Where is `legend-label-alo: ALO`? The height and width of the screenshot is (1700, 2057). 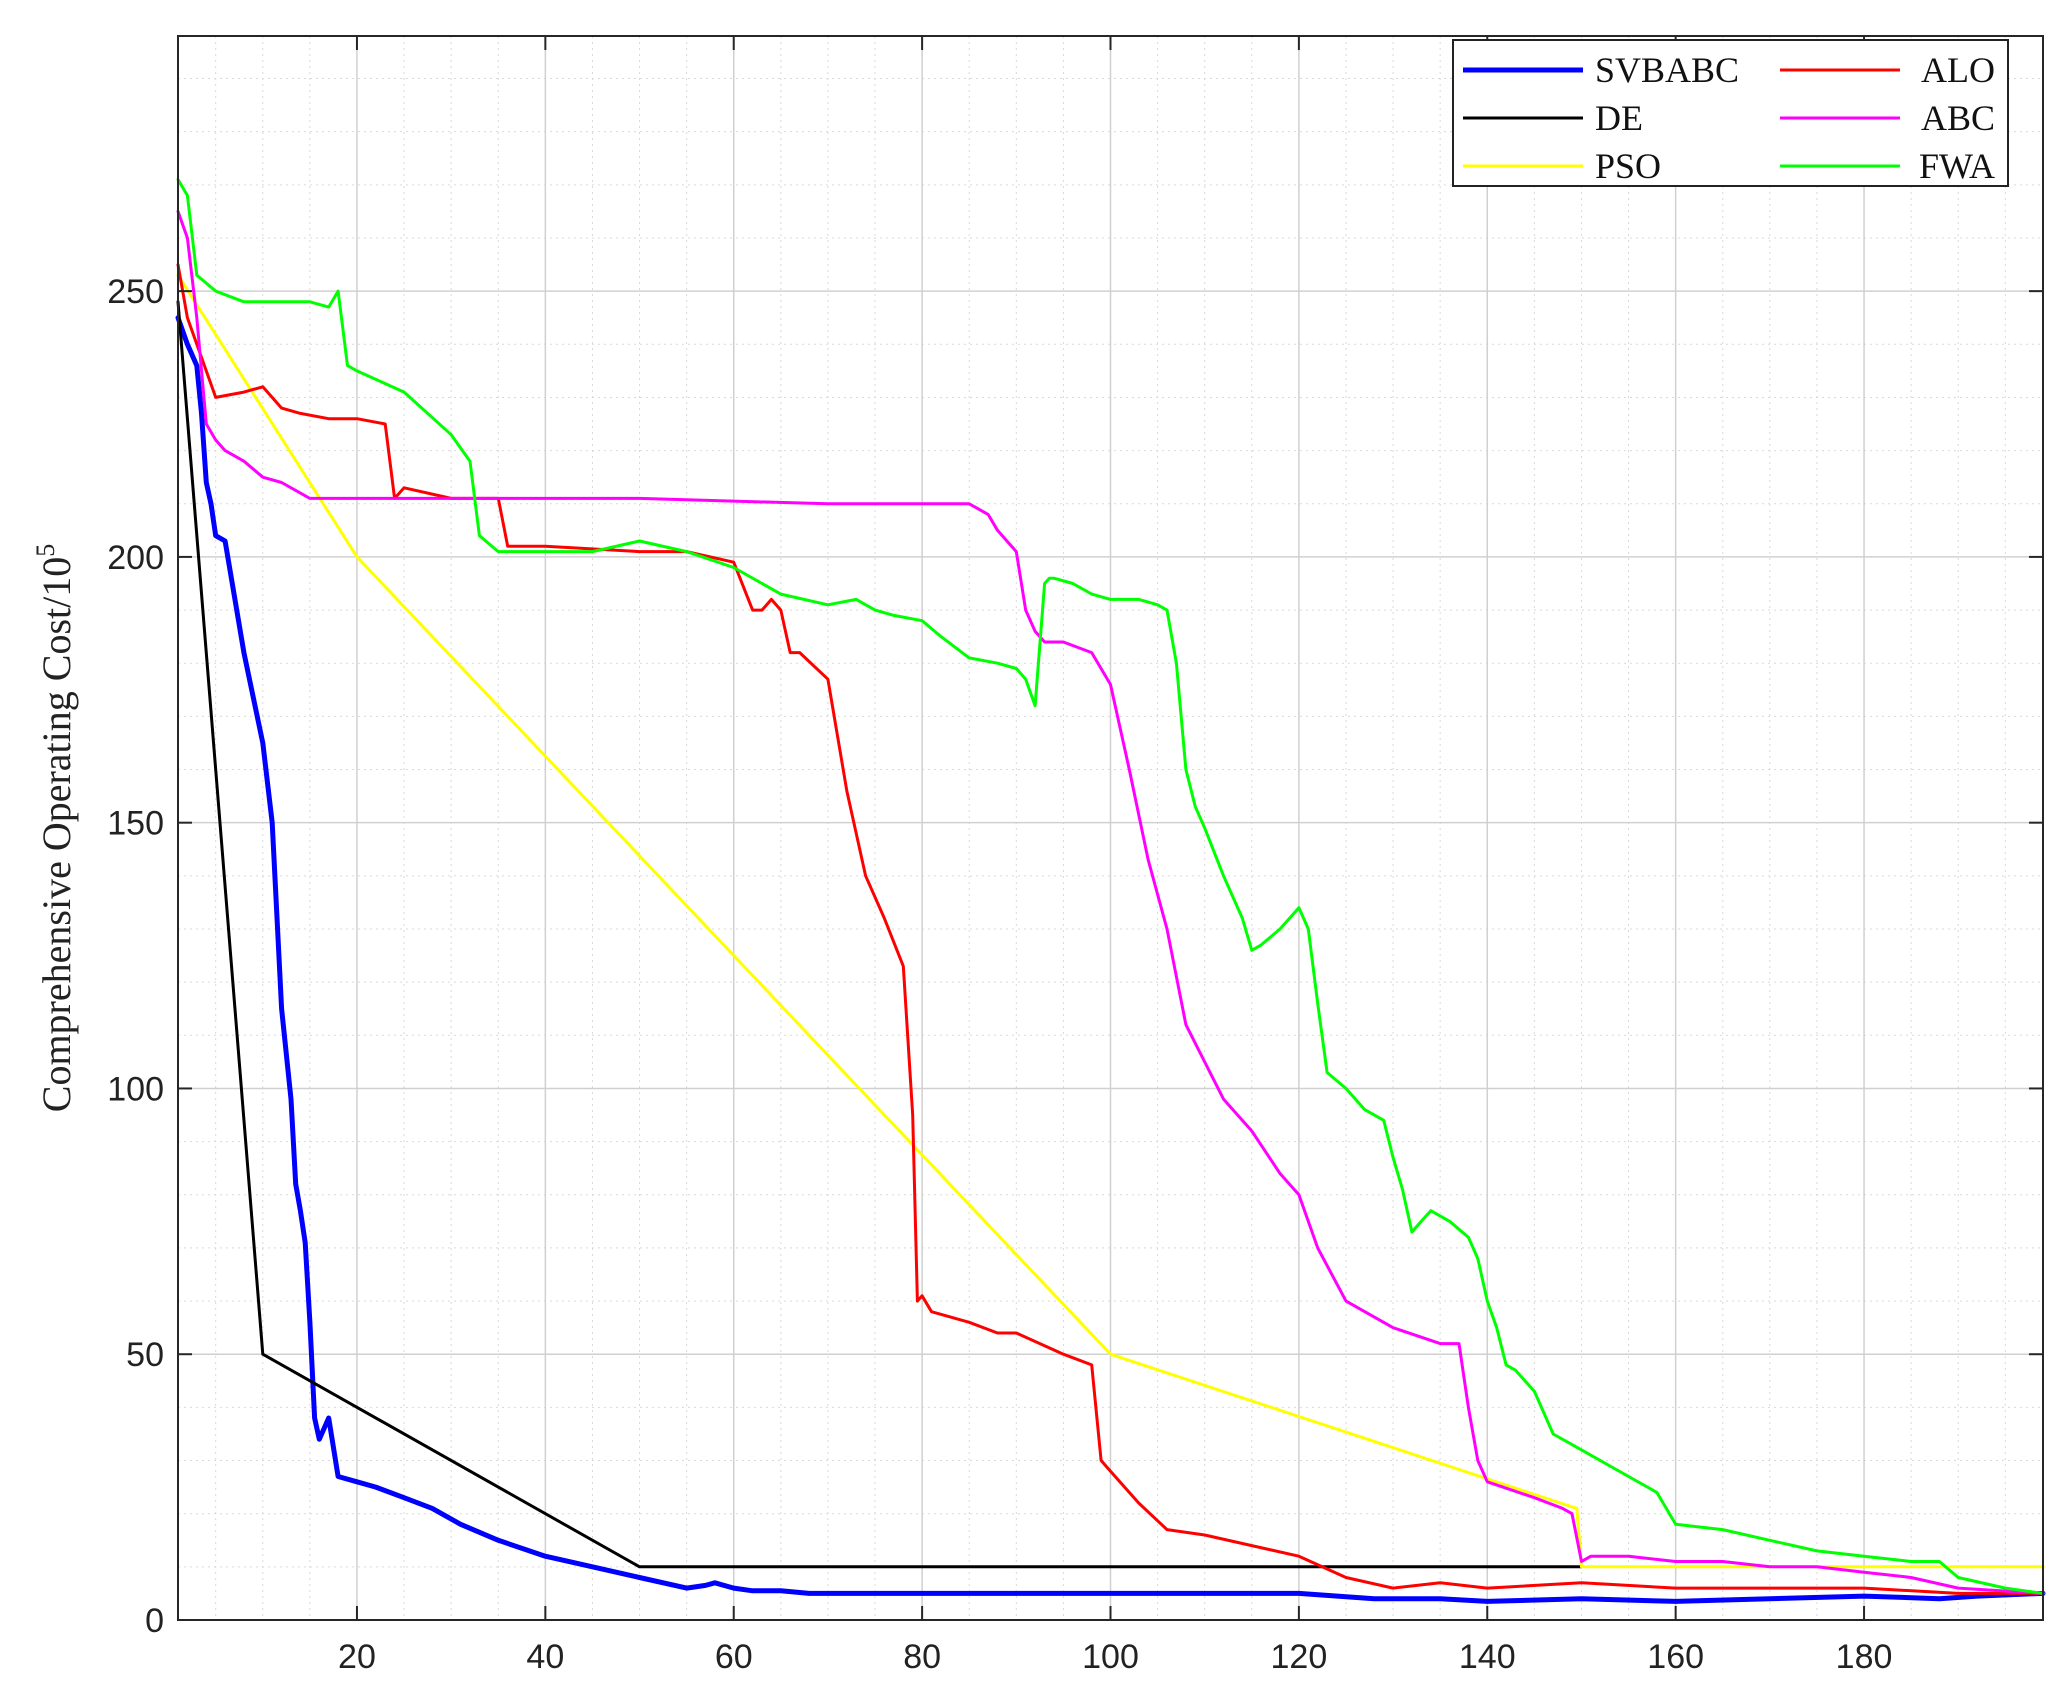 legend-label-alo: ALO is located at coordinates (1958, 70).